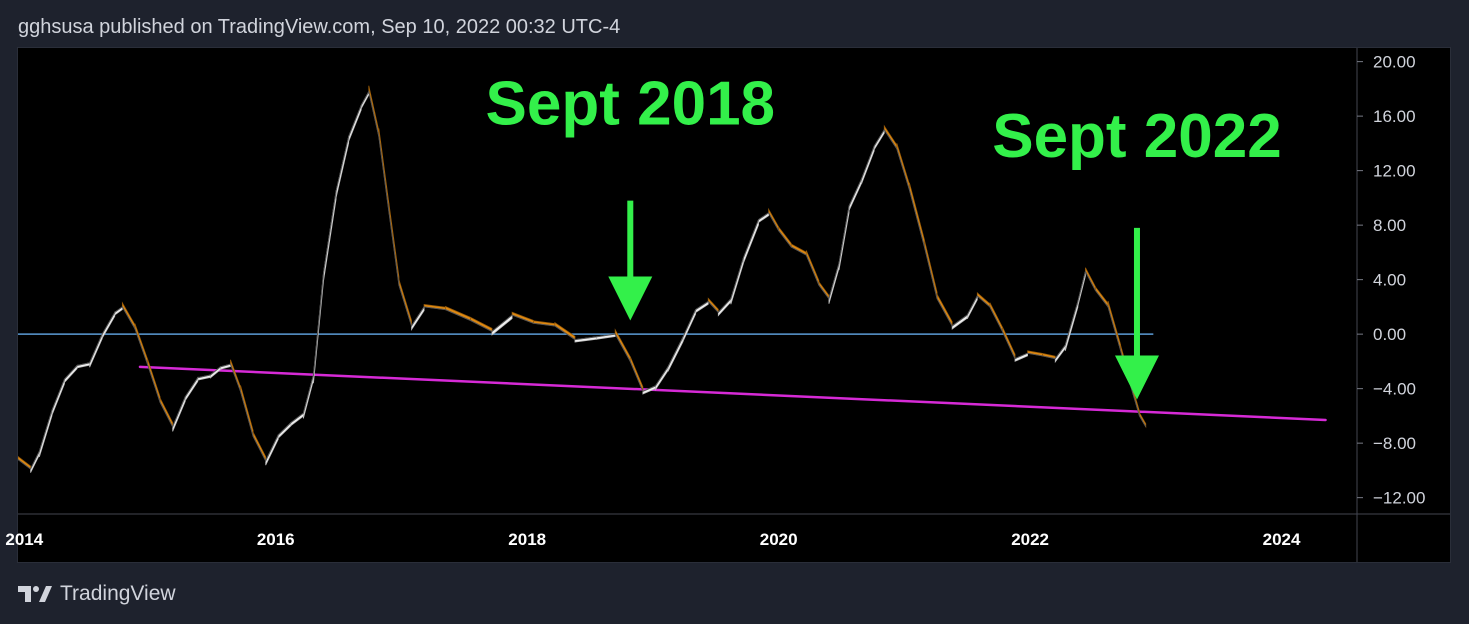 Image resolution: width=1469 pixels, height=624 pixels. Describe the element at coordinates (1394, 171) in the screenshot. I see `y-tick-label-2: 12.00` at that location.